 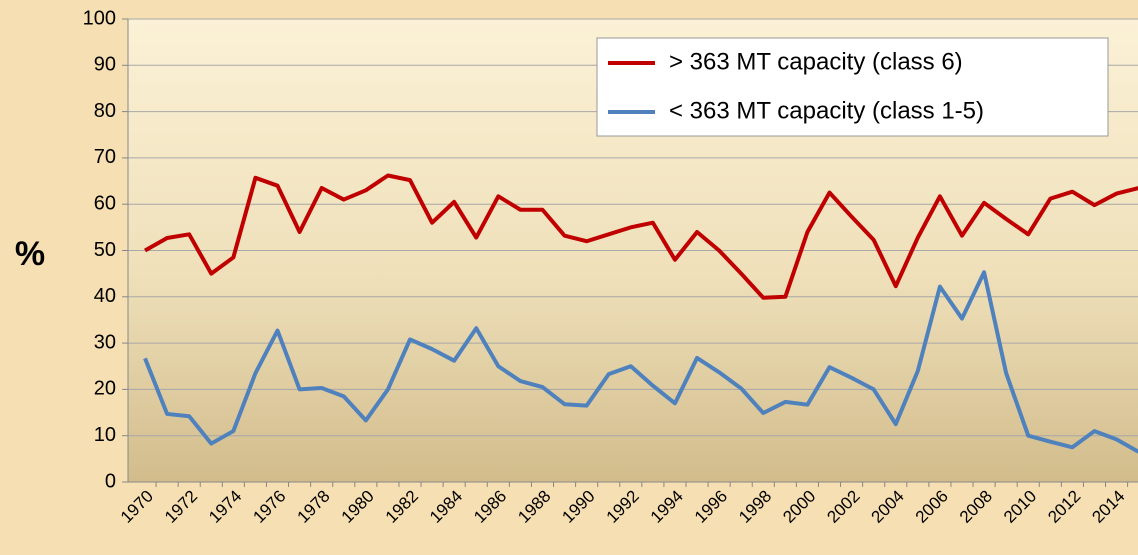 I want to click on x-tick-label: 2002, so click(x=843, y=507).